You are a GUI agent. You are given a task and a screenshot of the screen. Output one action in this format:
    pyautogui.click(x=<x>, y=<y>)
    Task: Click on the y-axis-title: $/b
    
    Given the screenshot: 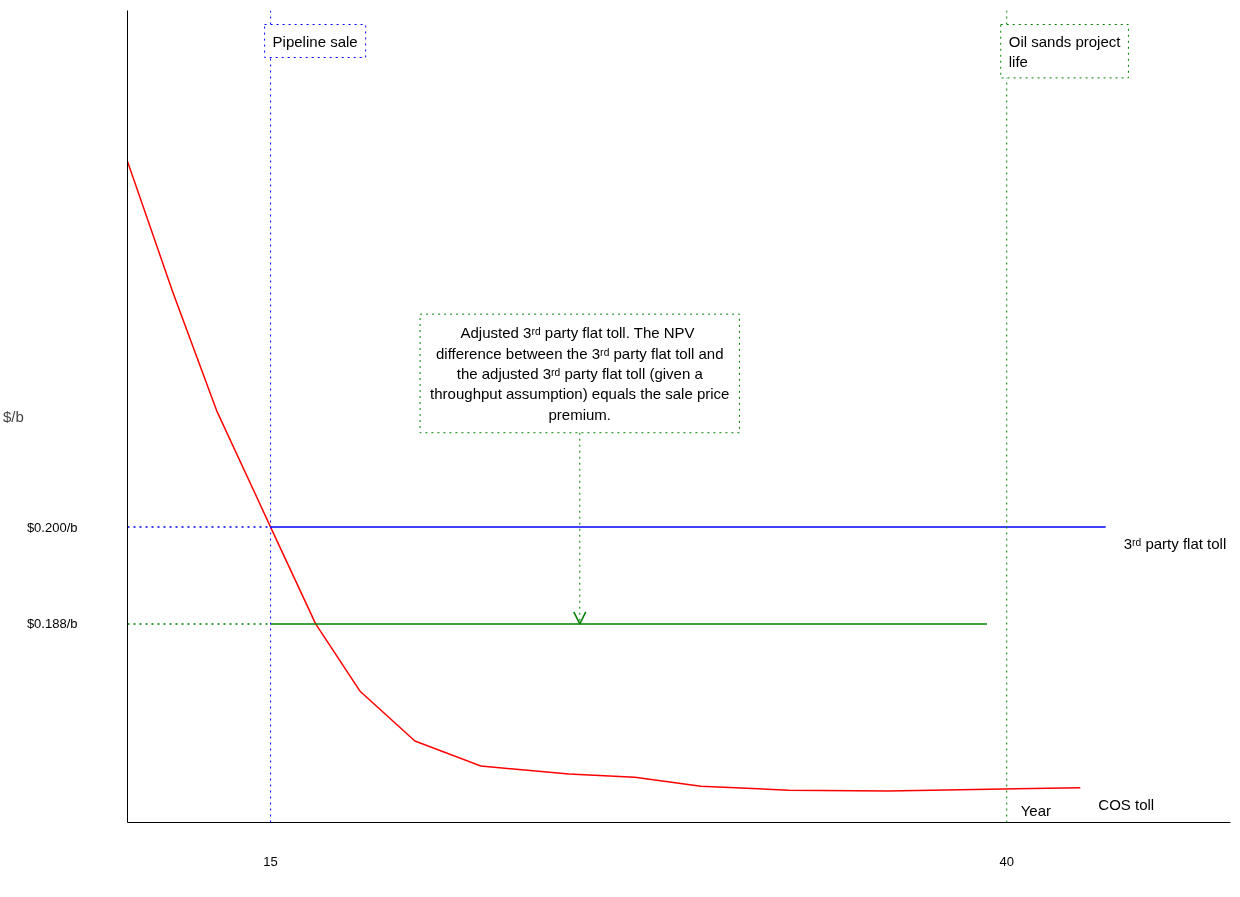 What is the action you would take?
    pyautogui.click(x=13, y=416)
    